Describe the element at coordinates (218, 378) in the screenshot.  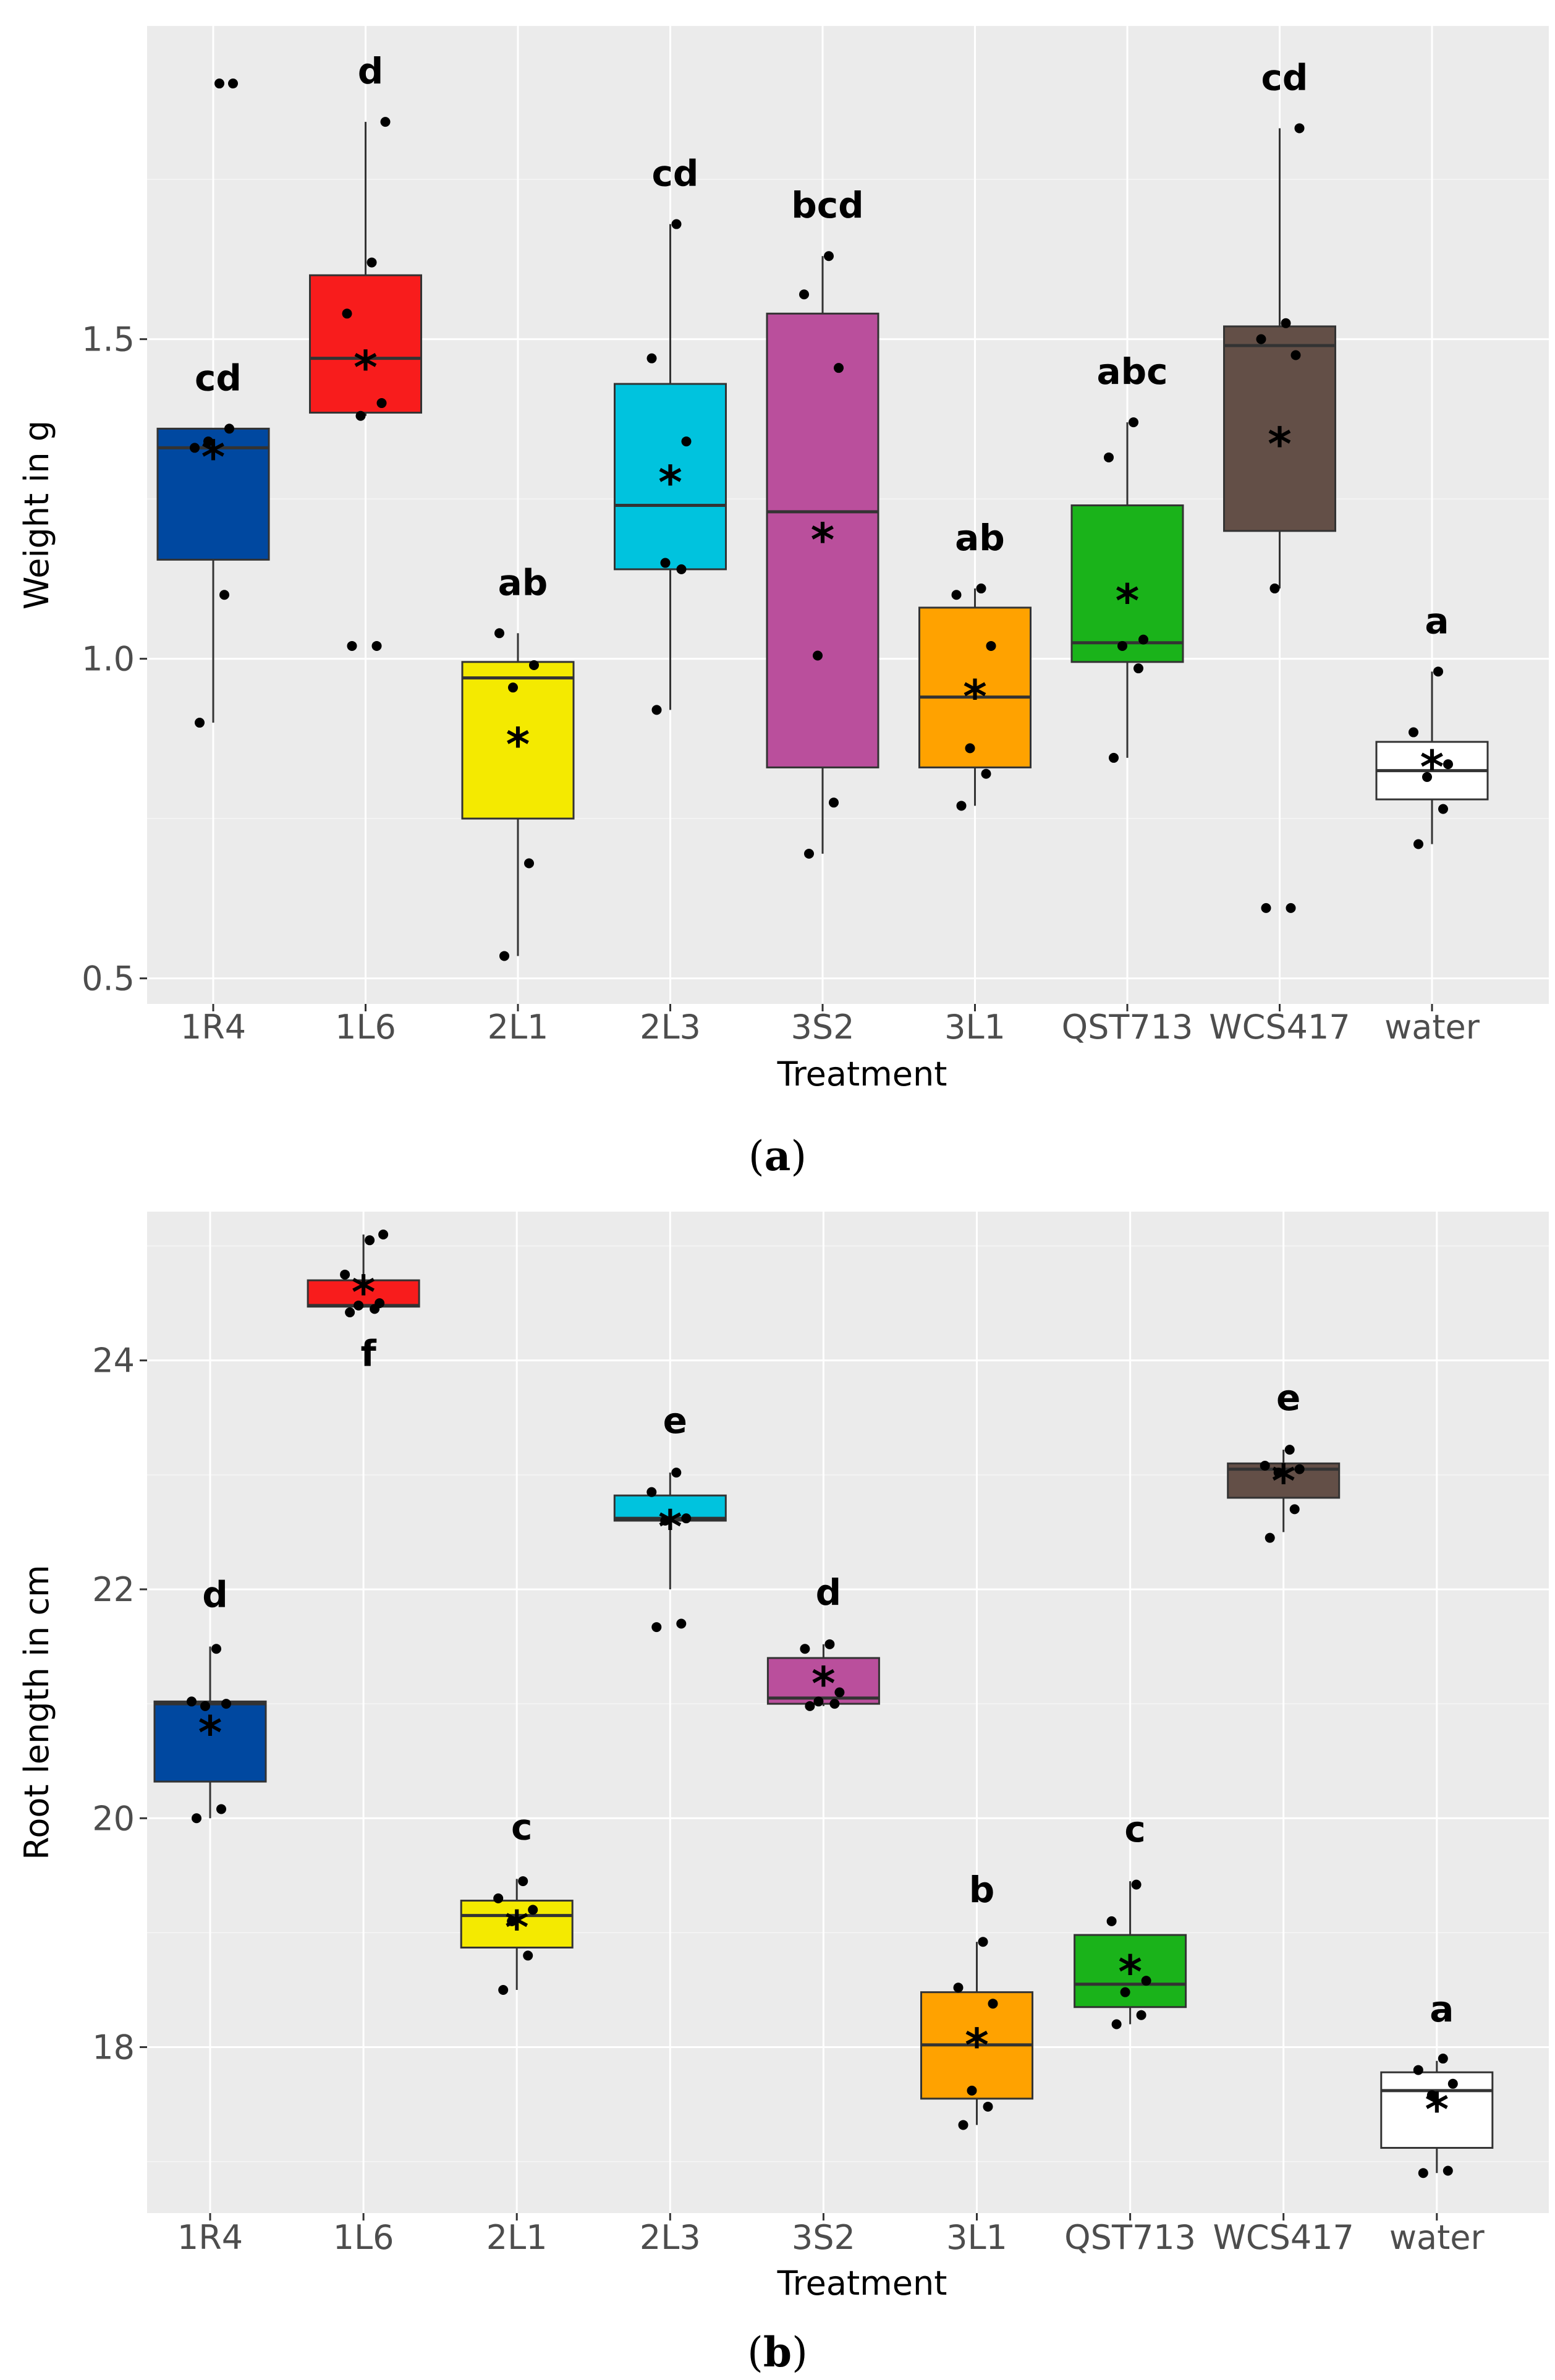
I see `chart-a-letters-1r4: cd` at that location.